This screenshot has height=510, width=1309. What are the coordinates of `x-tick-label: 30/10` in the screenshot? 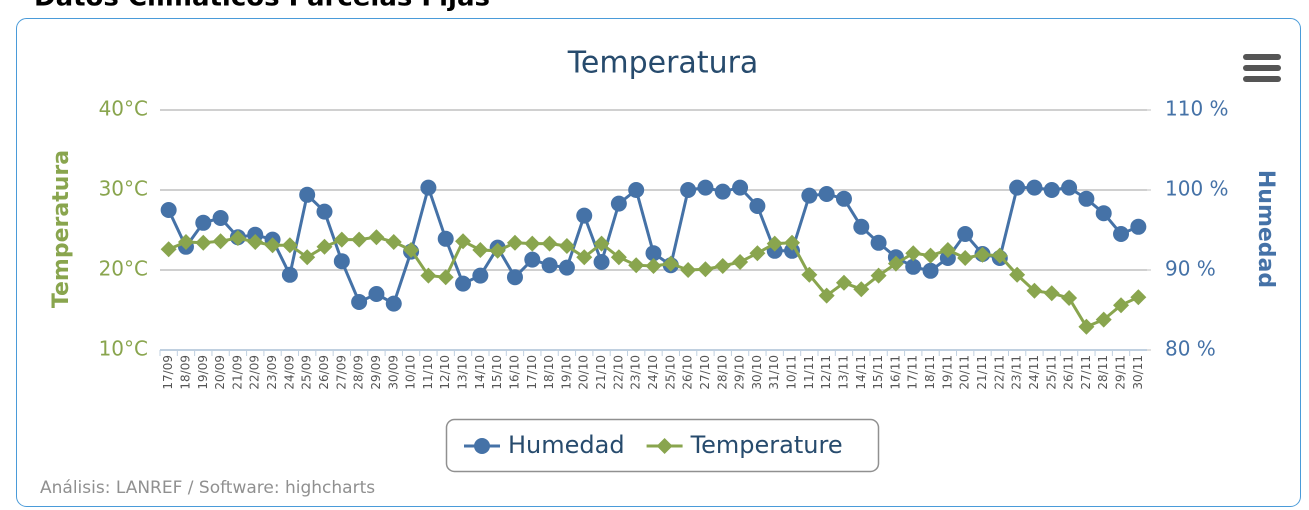 It's located at (757, 372).